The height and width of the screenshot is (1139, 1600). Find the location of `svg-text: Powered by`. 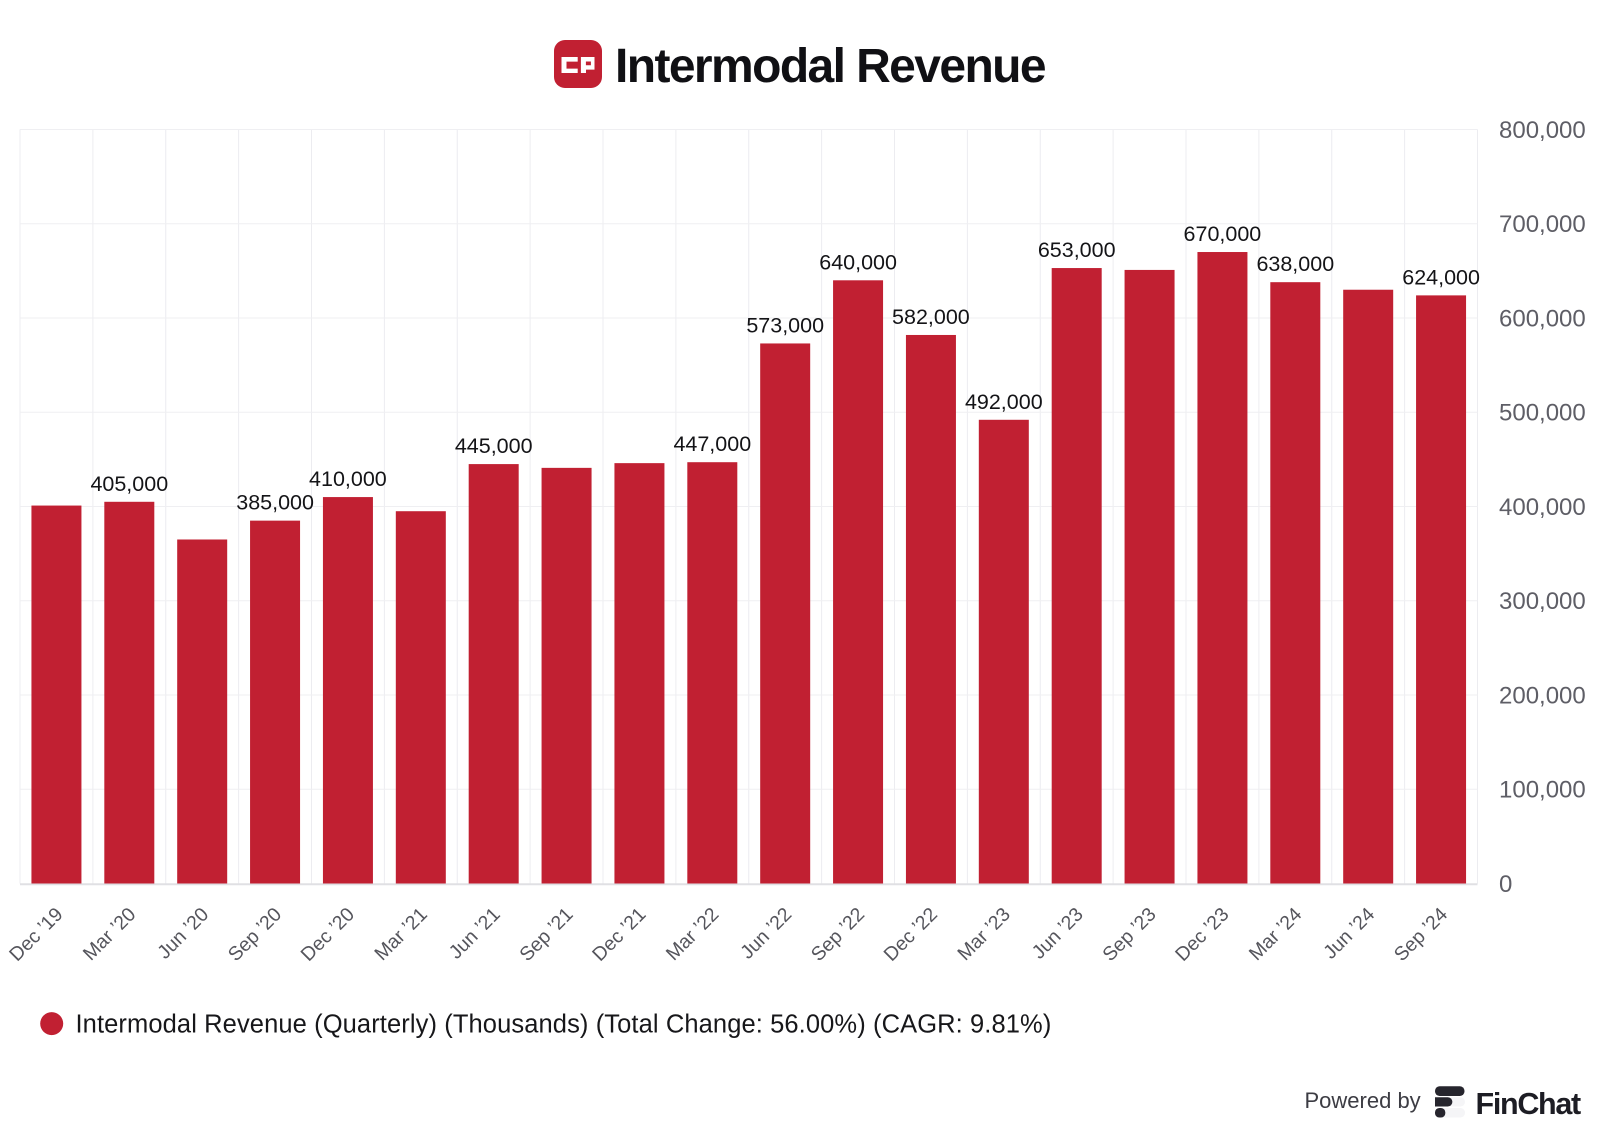

svg-text: Powered by is located at coordinates (1363, 1100).